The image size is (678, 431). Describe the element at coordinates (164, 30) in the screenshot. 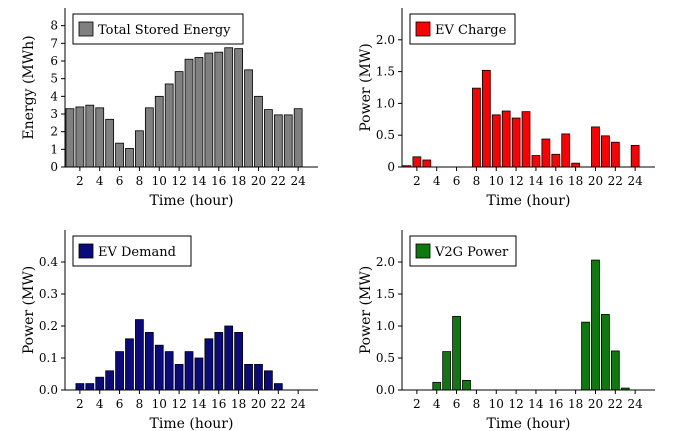

I see `legend-entry: Total Stored Energy` at that location.